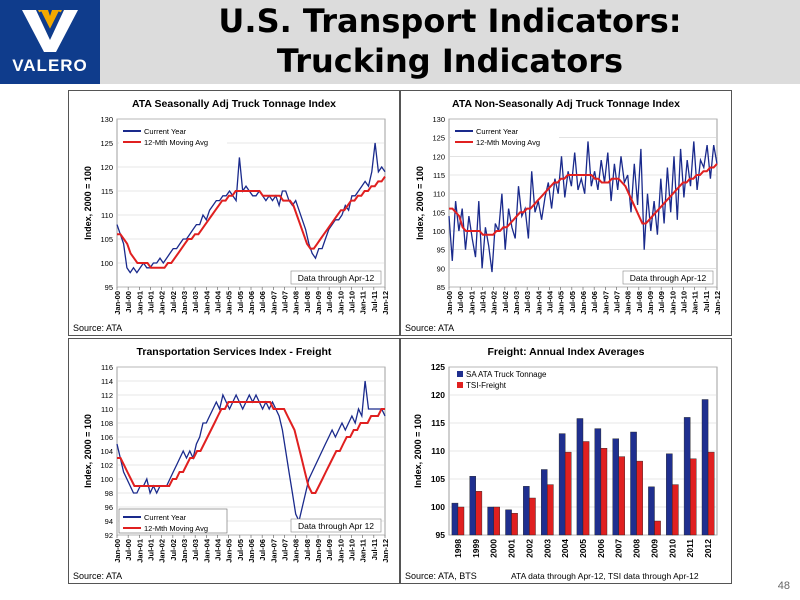 This screenshot has width=800, height=600. What do you see at coordinates (50, 31) in the screenshot?
I see `valero-v-icon` at bounding box center [50, 31].